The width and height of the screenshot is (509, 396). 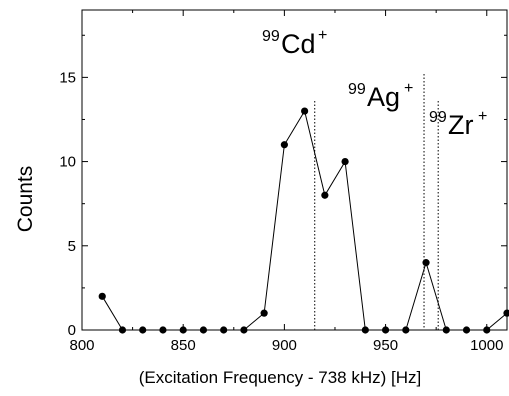 What do you see at coordinates (385, 345) in the screenshot?
I see `x-tick-label: 950` at bounding box center [385, 345].